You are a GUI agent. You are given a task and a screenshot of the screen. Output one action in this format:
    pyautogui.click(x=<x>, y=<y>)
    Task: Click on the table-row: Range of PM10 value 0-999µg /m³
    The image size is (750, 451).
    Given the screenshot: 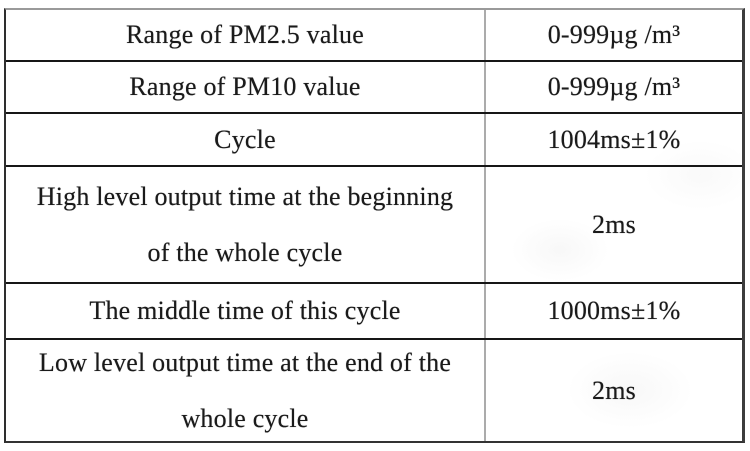 What is the action you would take?
    pyautogui.click(x=374, y=88)
    